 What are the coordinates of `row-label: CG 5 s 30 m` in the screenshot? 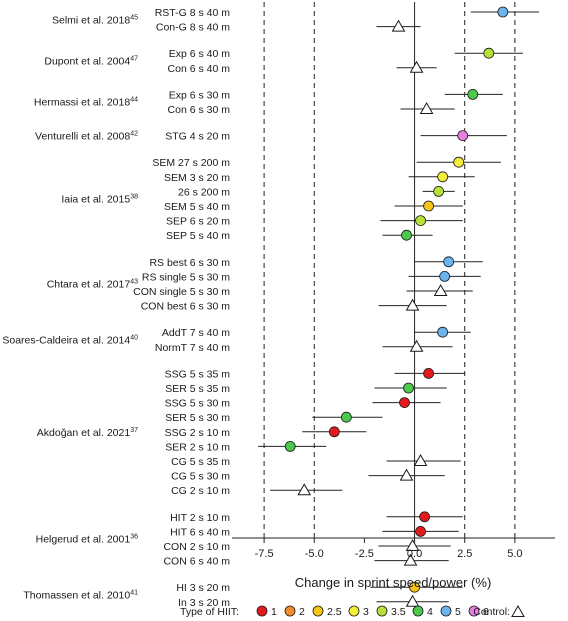 It's located at (200, 477).